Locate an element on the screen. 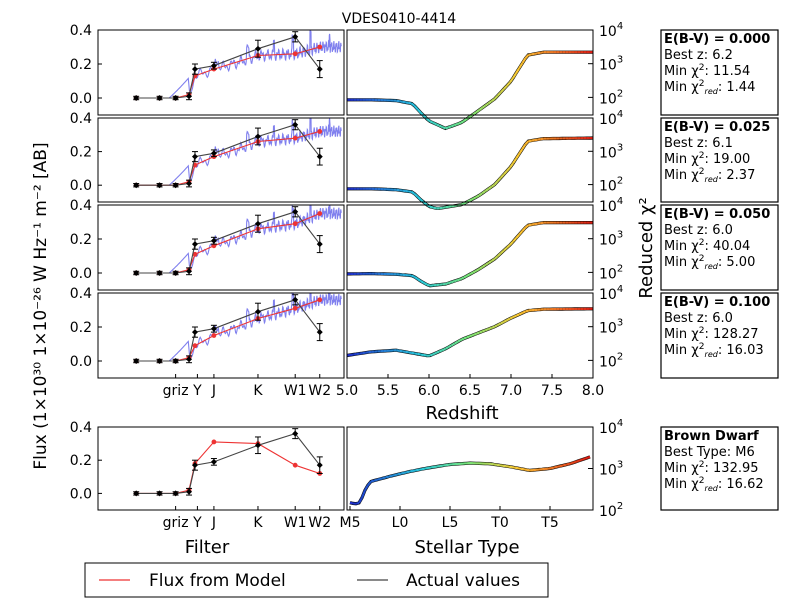 This screenshot has height=600, width=800. filter-tick-label-J: J is located at coordinates (213, 523).